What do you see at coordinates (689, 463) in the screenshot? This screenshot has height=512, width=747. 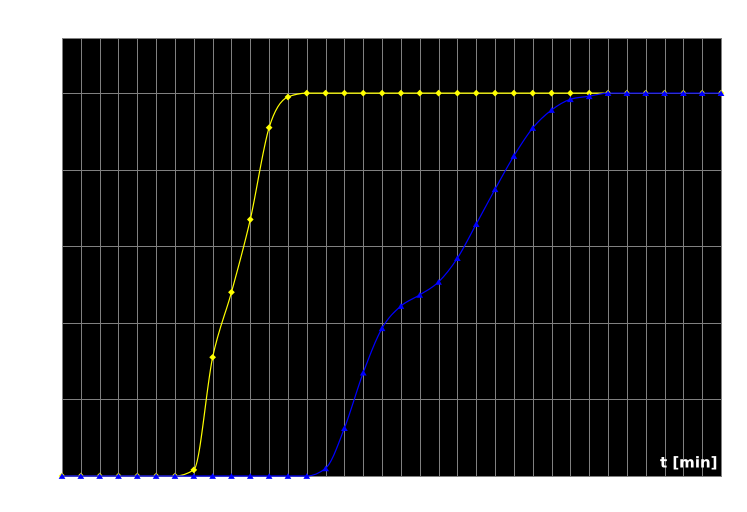 I see `x-axis-title: t [min]` at bounding box center [689, 463].